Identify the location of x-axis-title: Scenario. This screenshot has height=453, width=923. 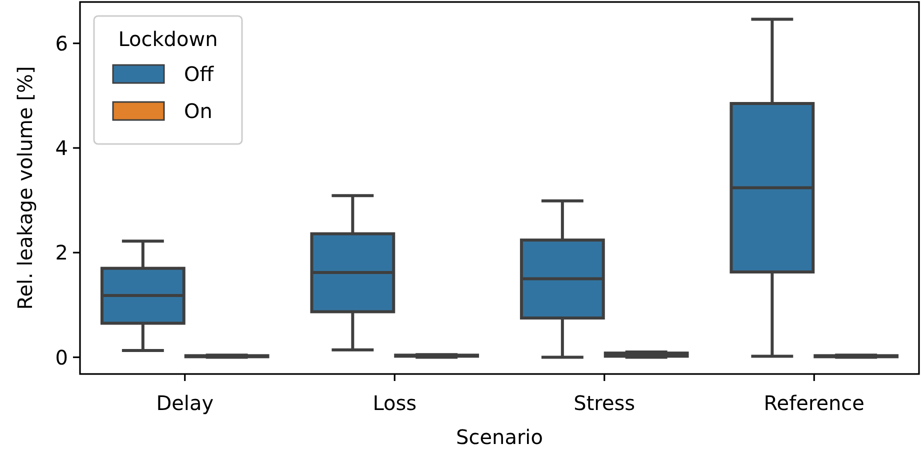
(499, 437).